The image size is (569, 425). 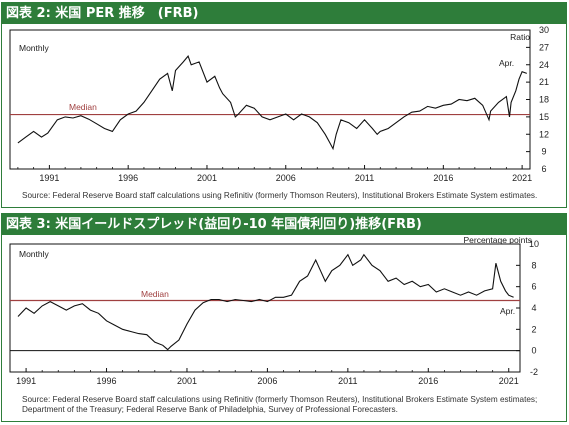 I want to click on units-label: Percentage points, so click(x=497, y=240).